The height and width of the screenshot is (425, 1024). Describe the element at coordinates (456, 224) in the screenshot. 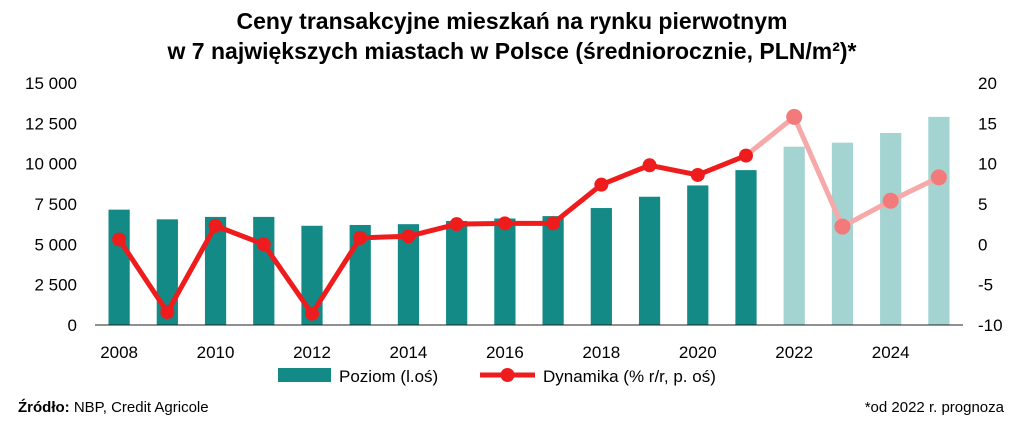

I see `line-point-2015` at that location.